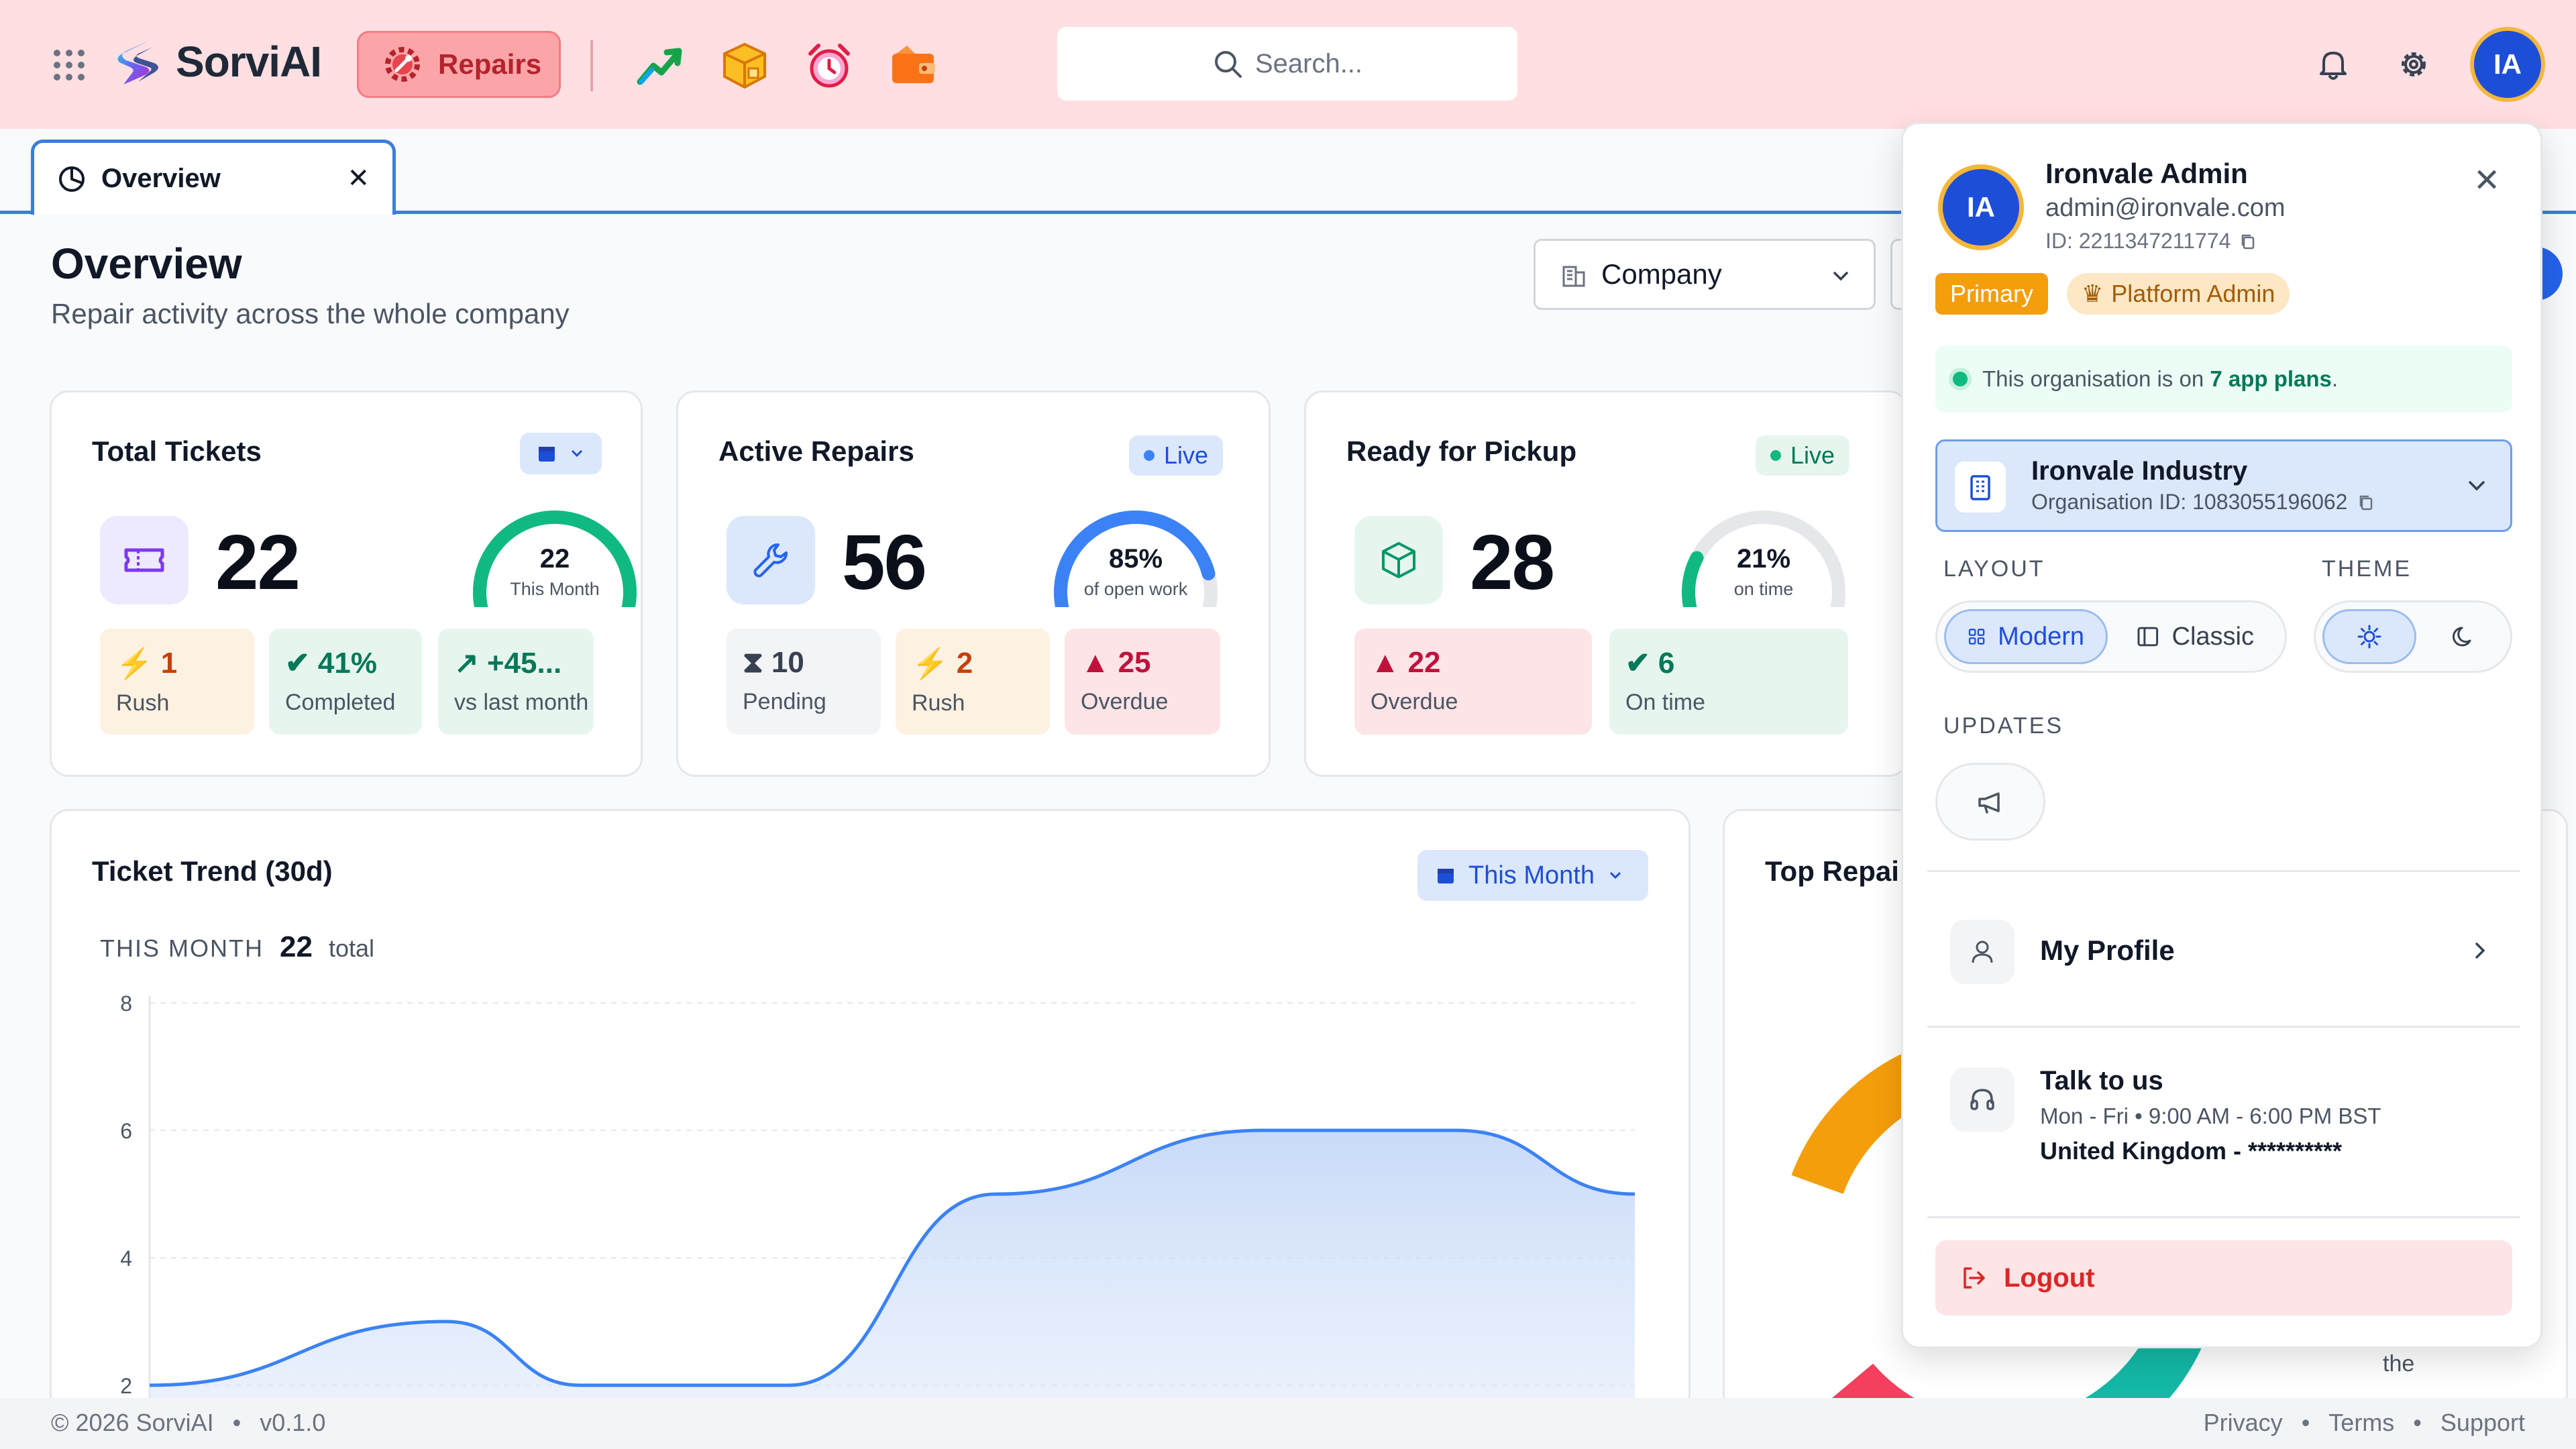 The width and height of the screenshot is (2576, 1449). I want to click on contact-phone: United Kingdom - **********, so click(2191, 1151).